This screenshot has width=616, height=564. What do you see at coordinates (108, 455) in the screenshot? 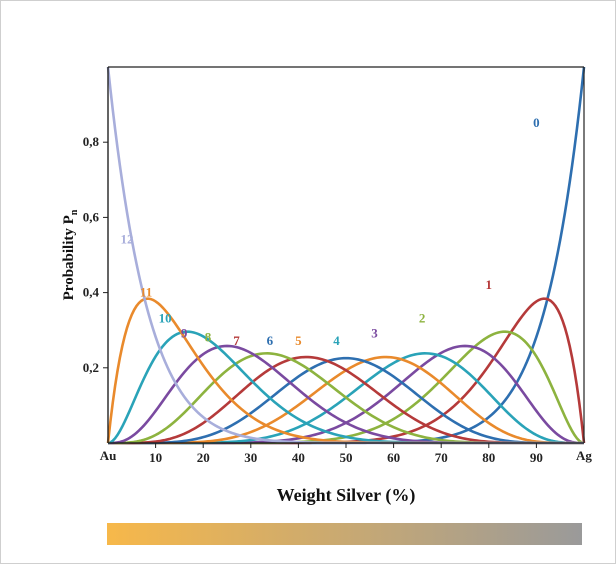
I see `x-axis-left-end-label: Au` at bounding box center [108, 455].